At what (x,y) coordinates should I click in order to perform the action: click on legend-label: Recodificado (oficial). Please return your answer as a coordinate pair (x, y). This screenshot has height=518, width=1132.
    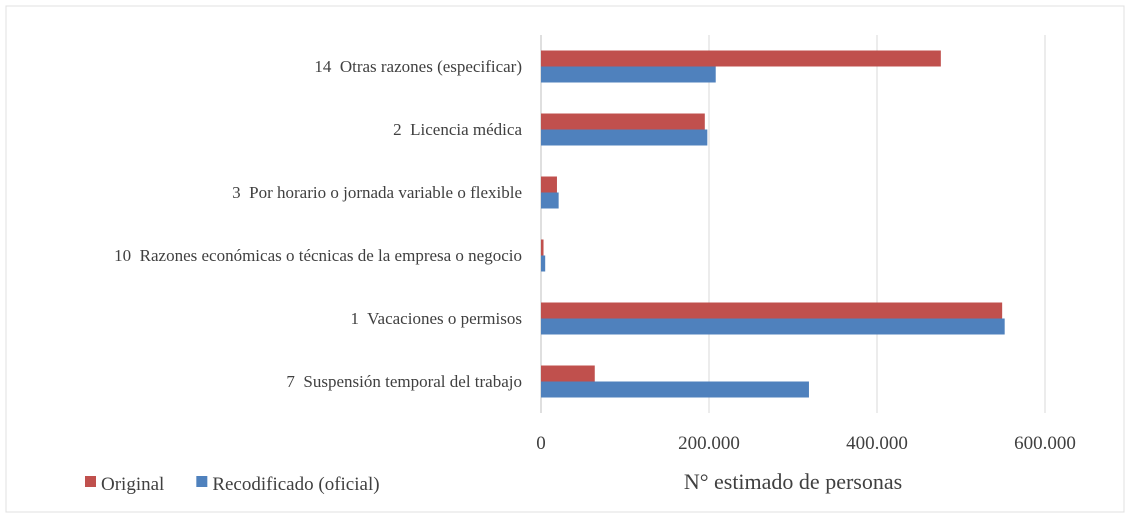
    Looking at the image, I should click on (295, 484).